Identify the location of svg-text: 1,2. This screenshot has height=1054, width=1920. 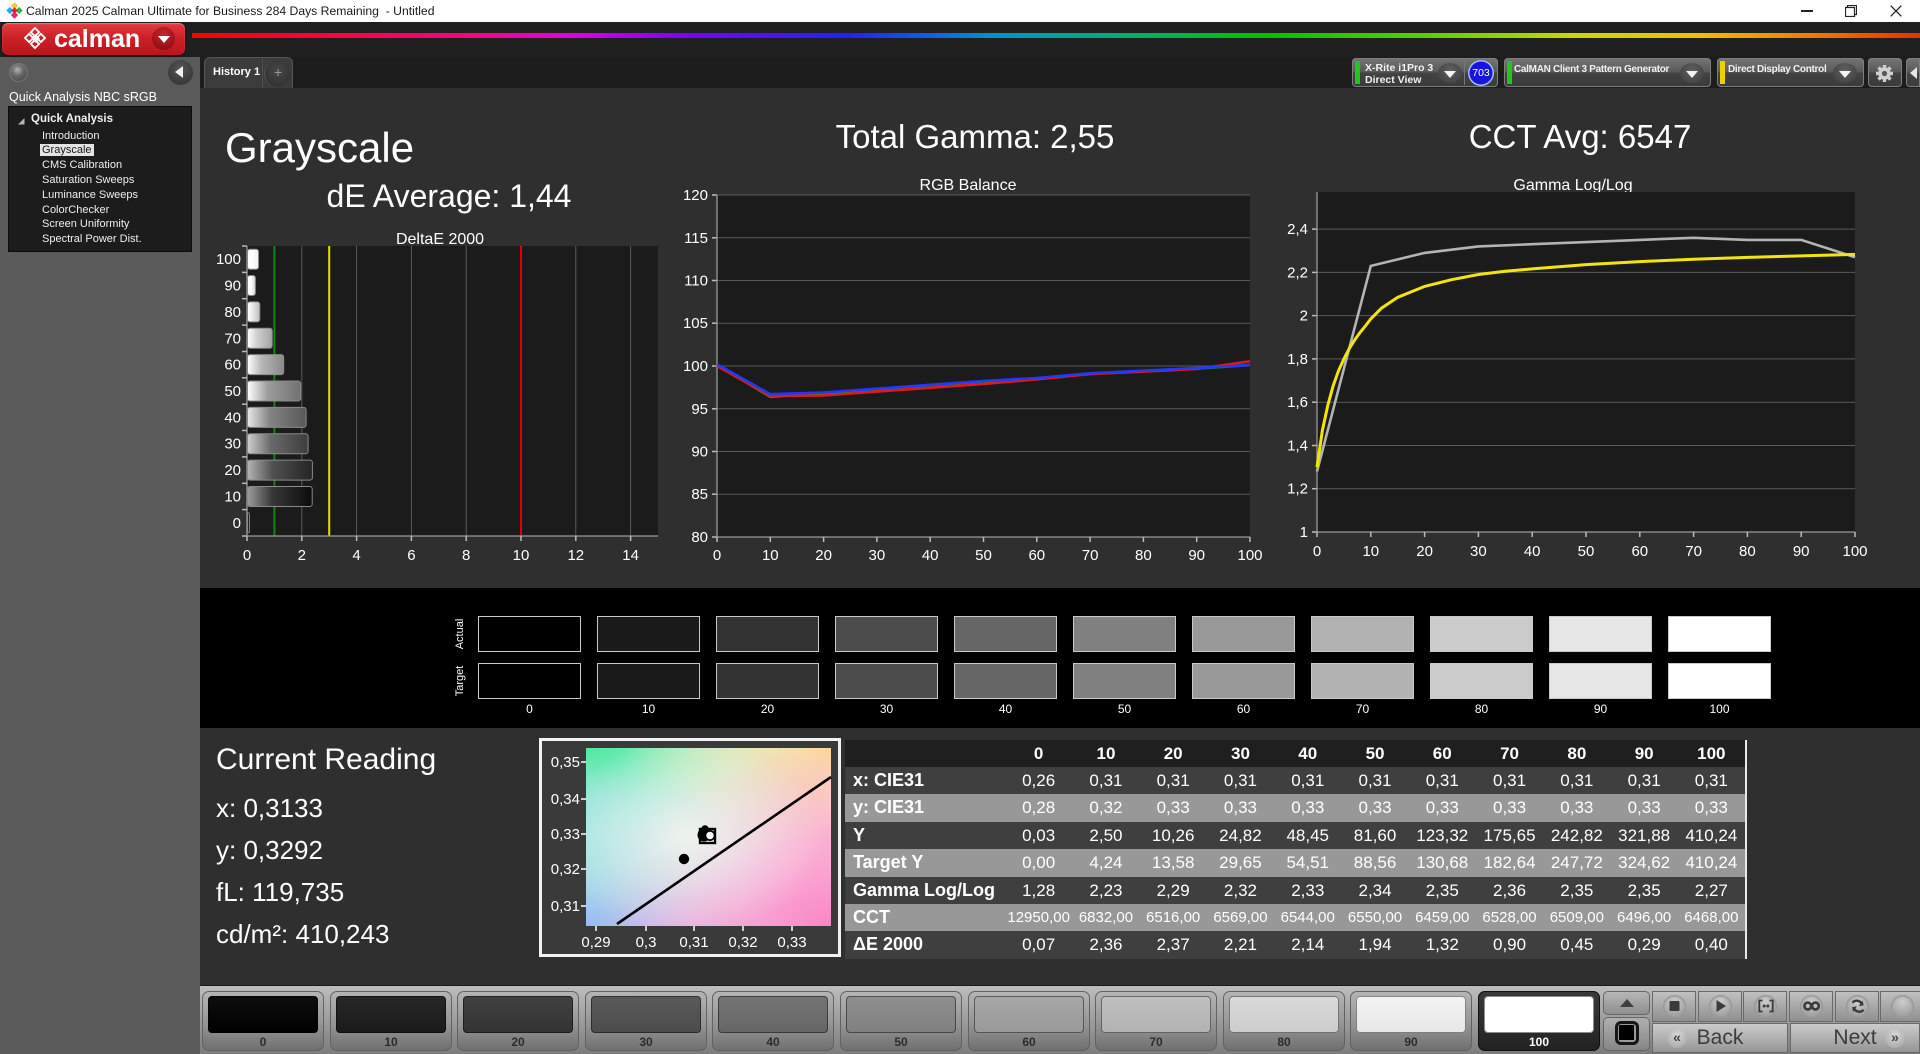
(1297, 489).